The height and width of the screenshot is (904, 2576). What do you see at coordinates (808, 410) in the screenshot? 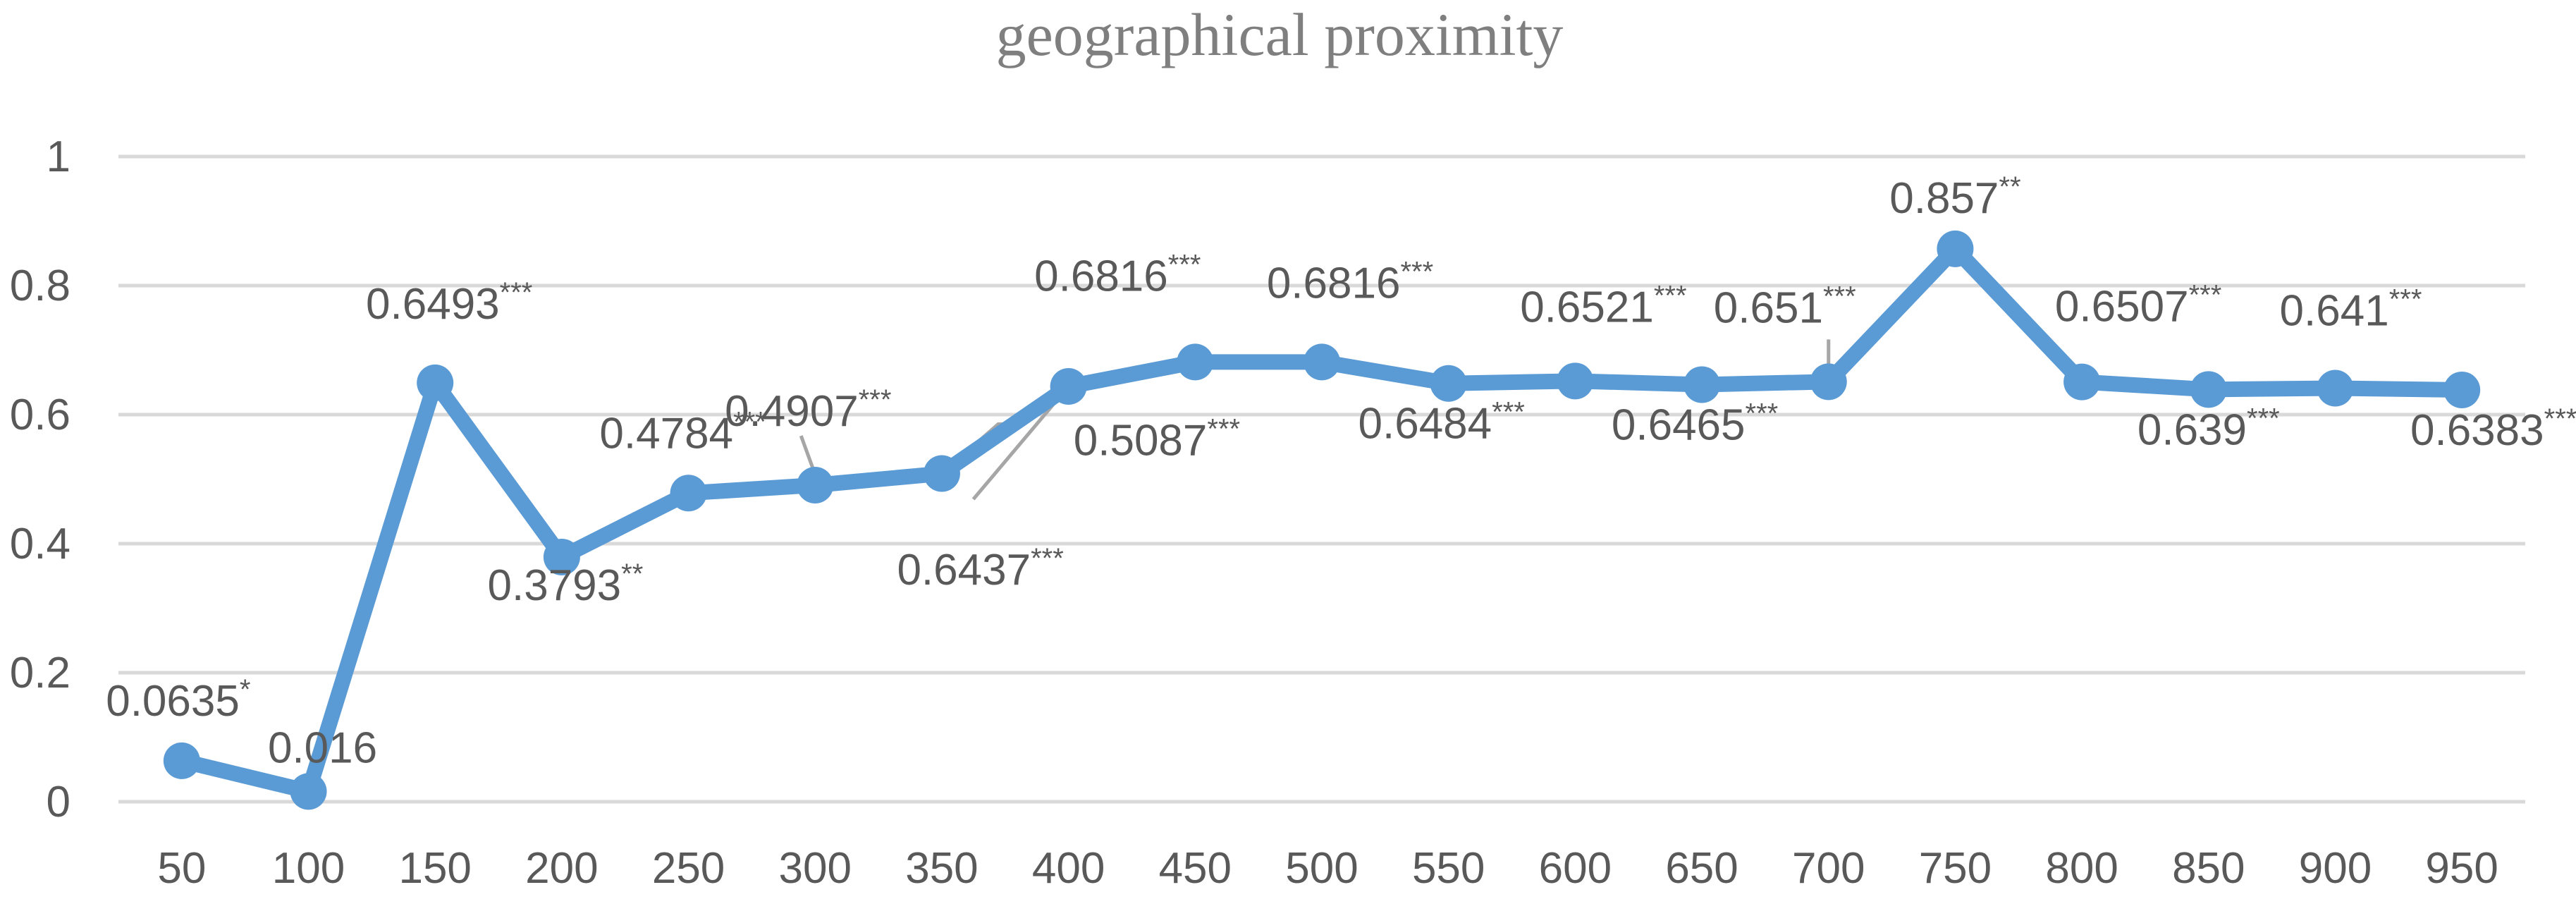
I see `data-label-300: 0.4907***` at bounding box center [808, 410].